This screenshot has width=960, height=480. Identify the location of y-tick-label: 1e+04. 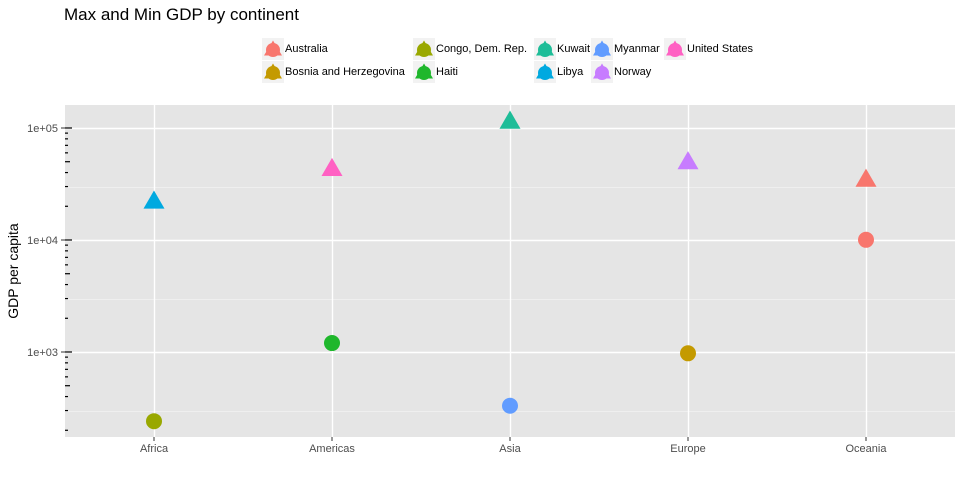
(42, 241).